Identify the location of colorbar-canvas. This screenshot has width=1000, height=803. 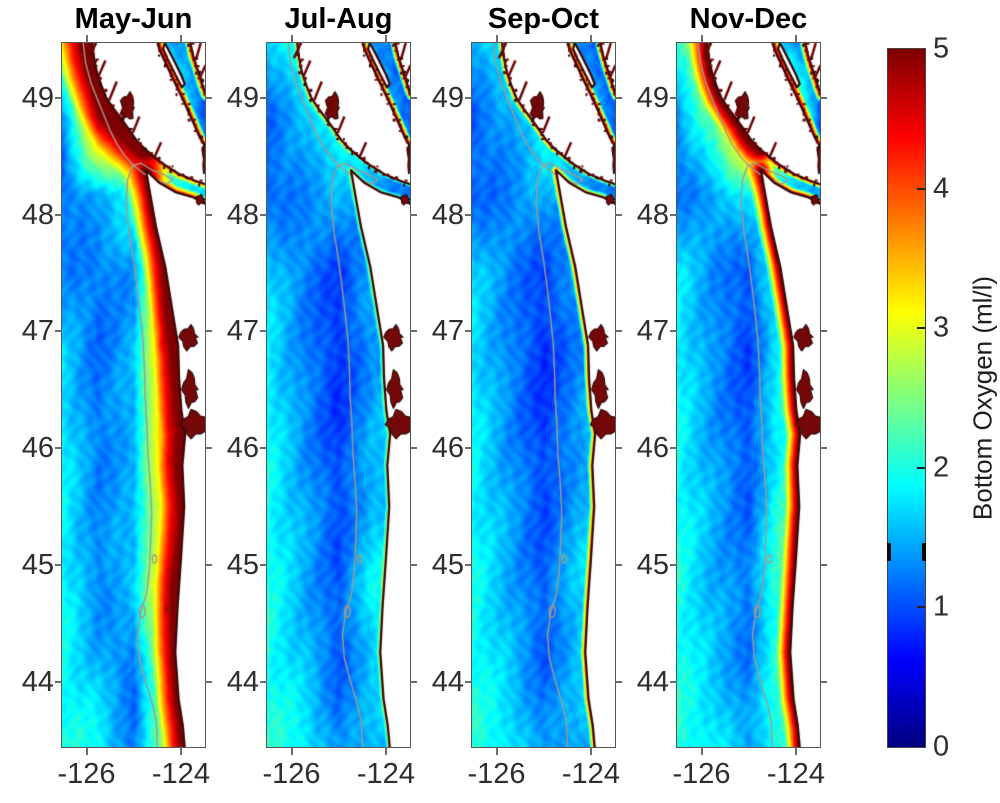
(906, 398).